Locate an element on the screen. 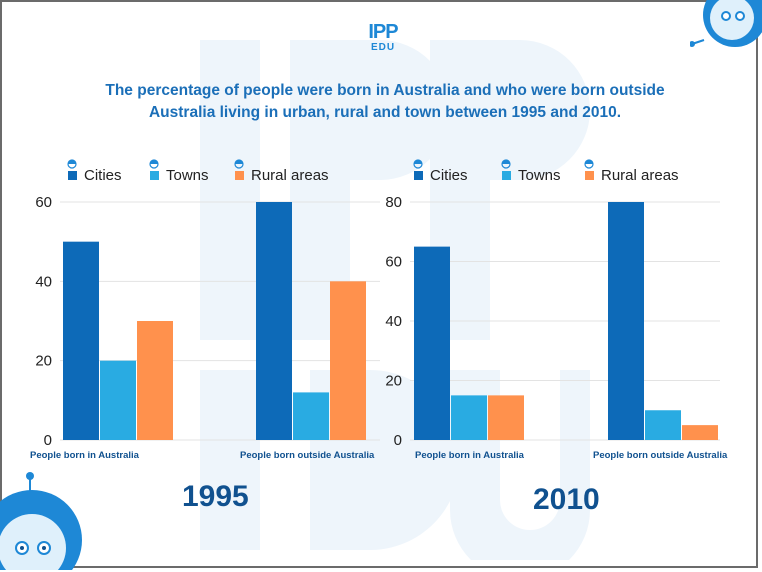  logo-text: IPP is located at coordinates (383, 32).